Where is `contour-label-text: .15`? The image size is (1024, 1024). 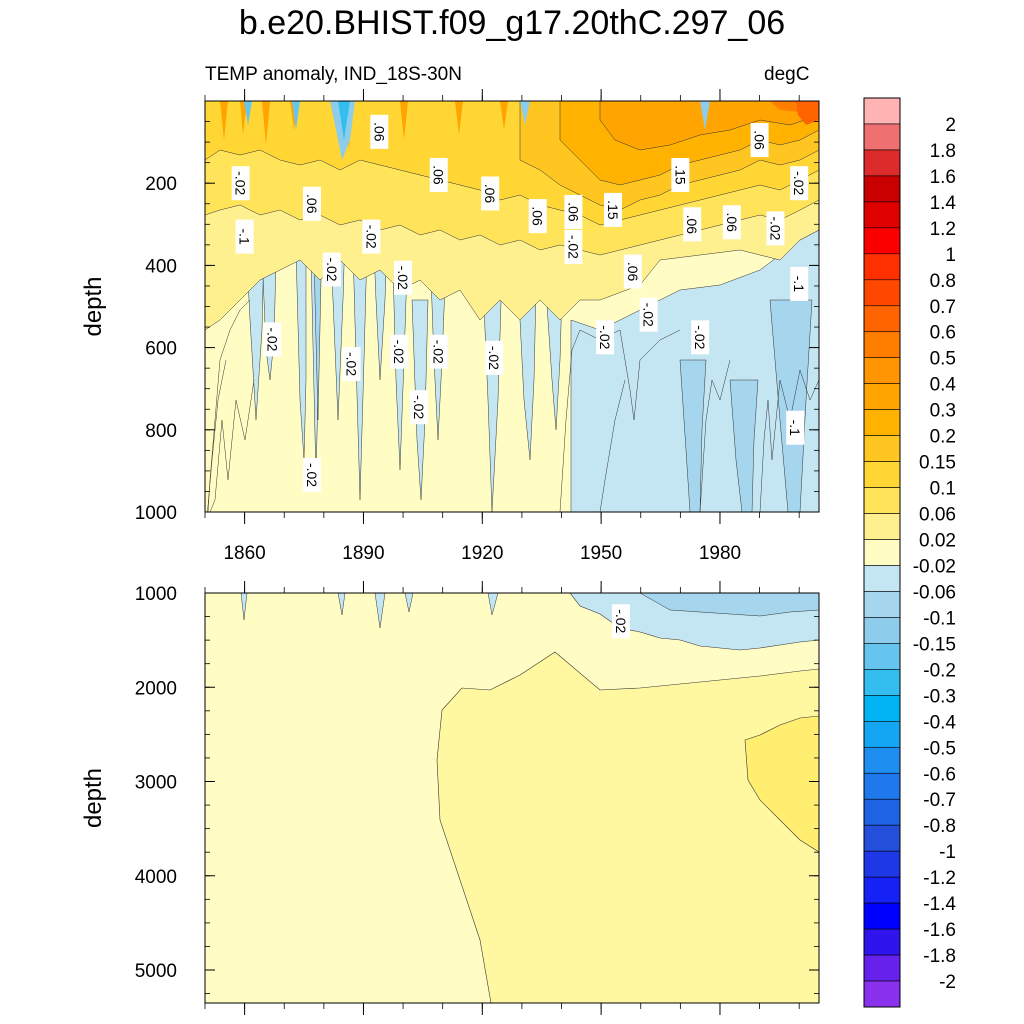 contour-label-text: .15 is located at coordinates (613, 210).